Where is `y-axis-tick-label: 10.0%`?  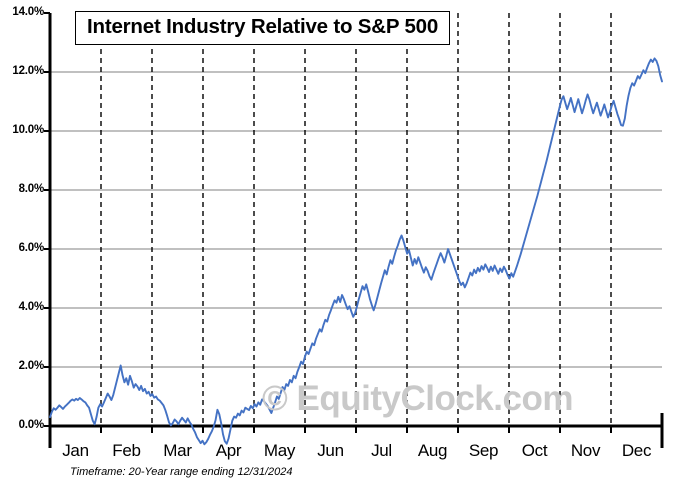 y-axis-tick-label: 10.0% is located at coordinates (28, 130).